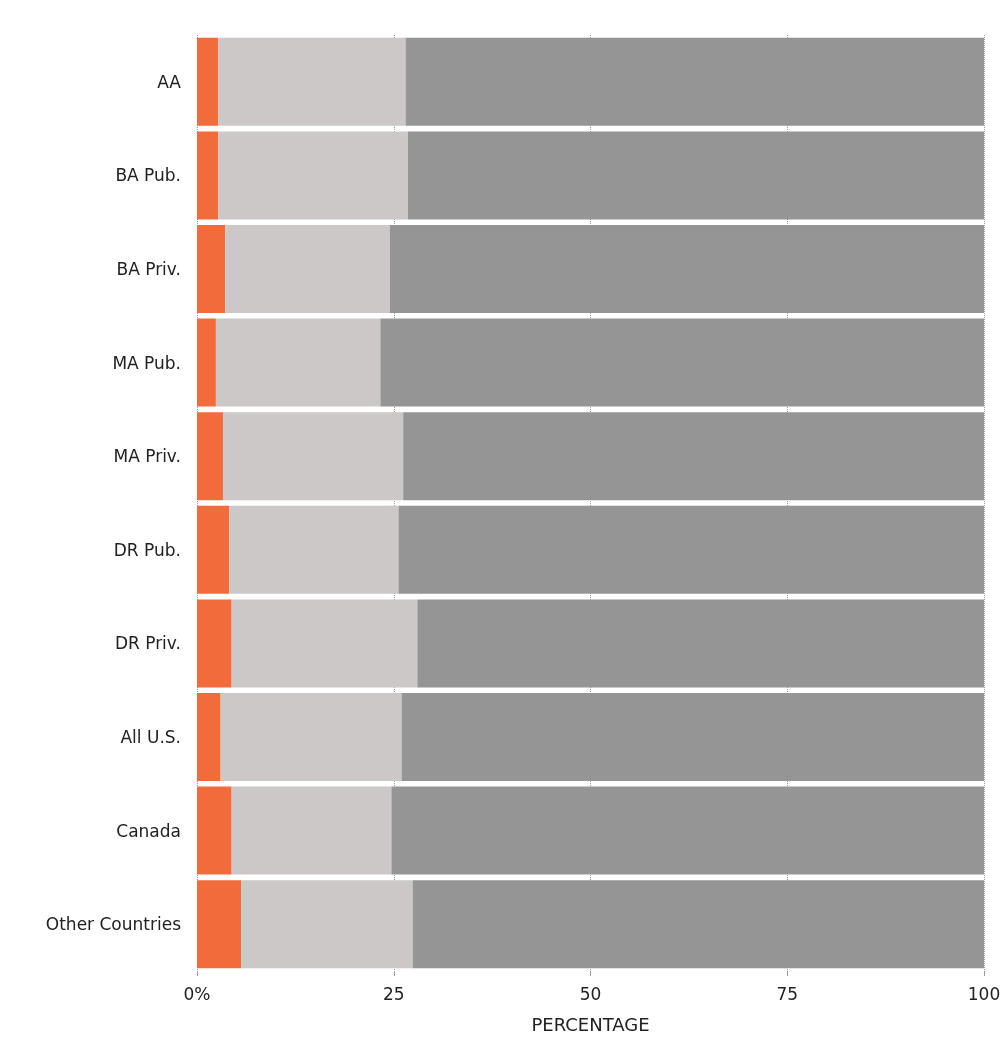 The width and height of the screenshot is (1005, 1051). I want to click on y-tick-label: BA Pub., so click(148, 175).